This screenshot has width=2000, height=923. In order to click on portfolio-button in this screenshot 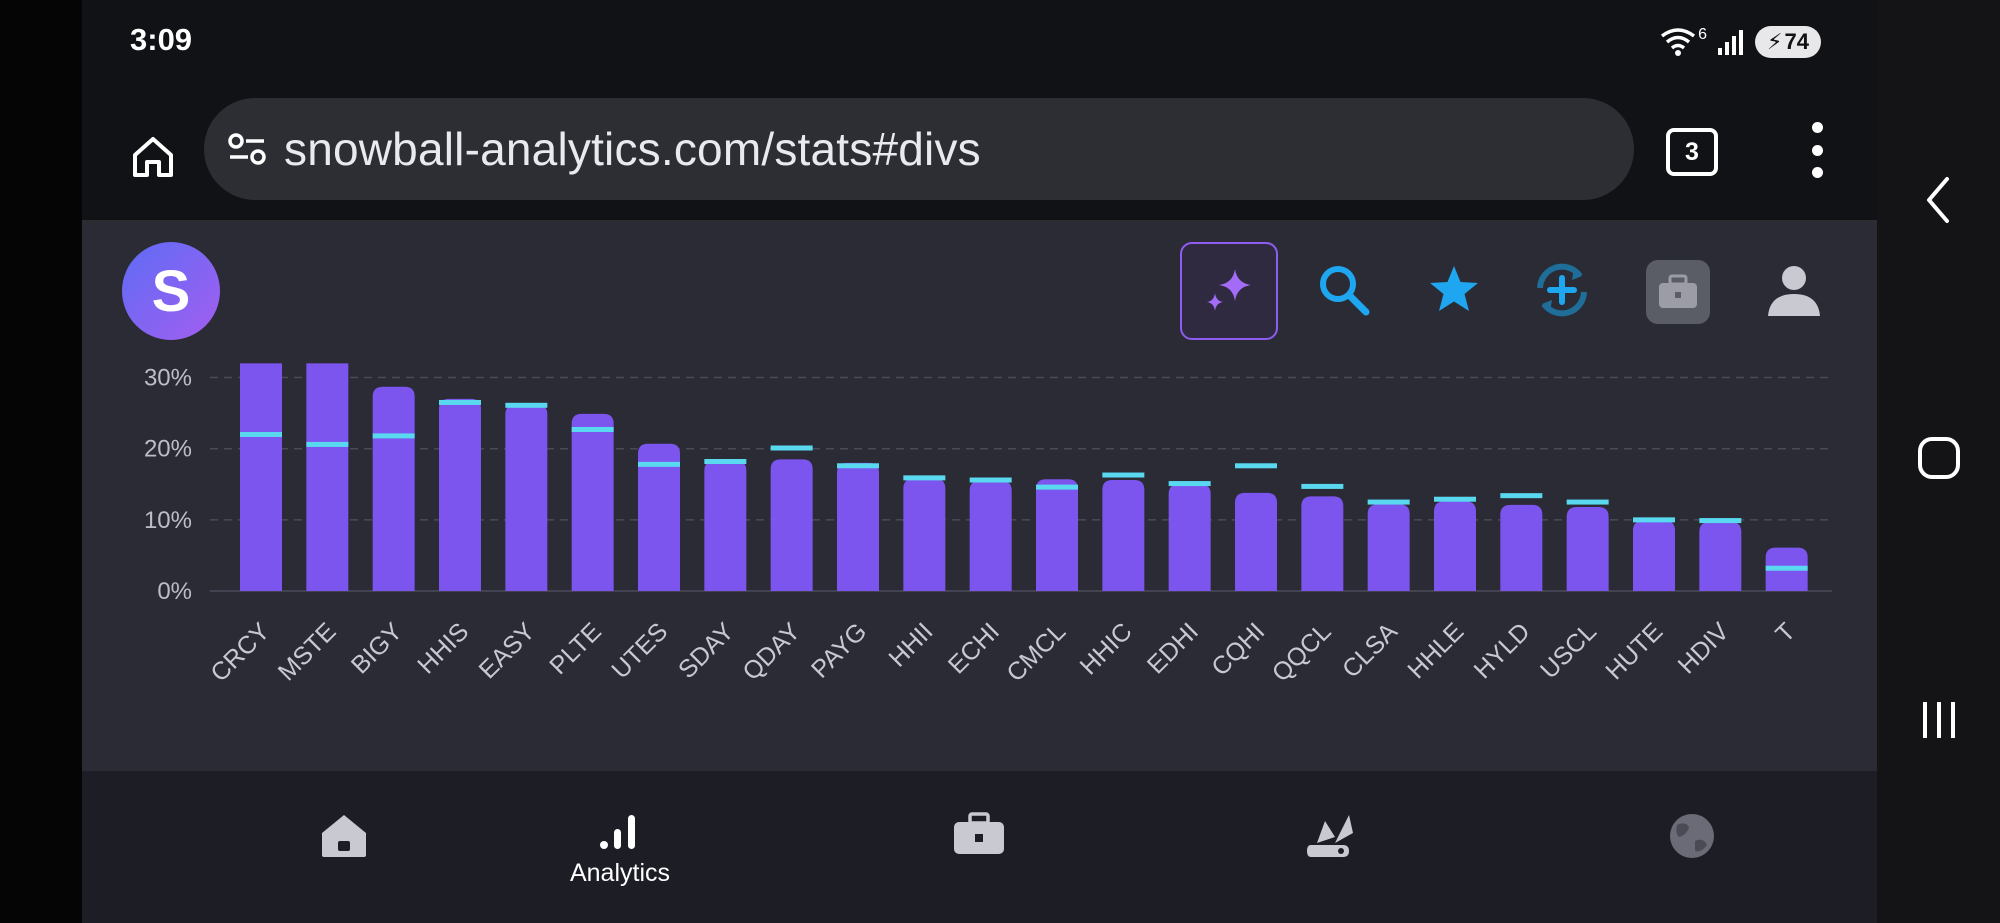, I will do `click(1678, 292)`.